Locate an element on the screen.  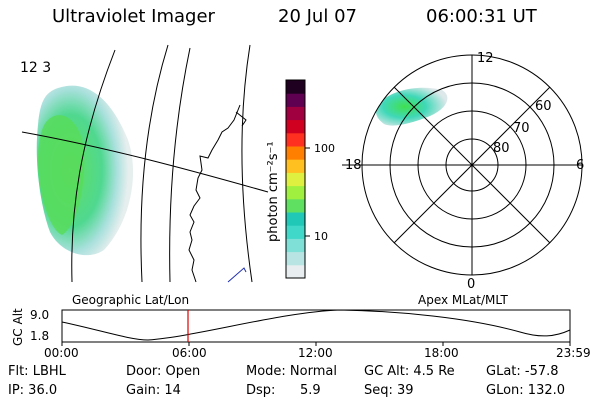
aurora-blob-polar is located at coordinates (412, 106).